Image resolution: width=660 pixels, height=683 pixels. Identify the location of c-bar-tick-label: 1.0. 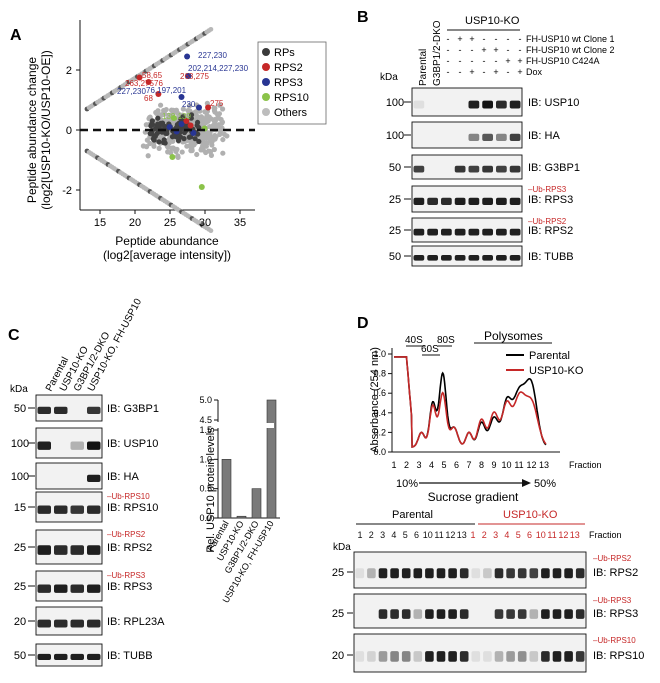
(205, 459).